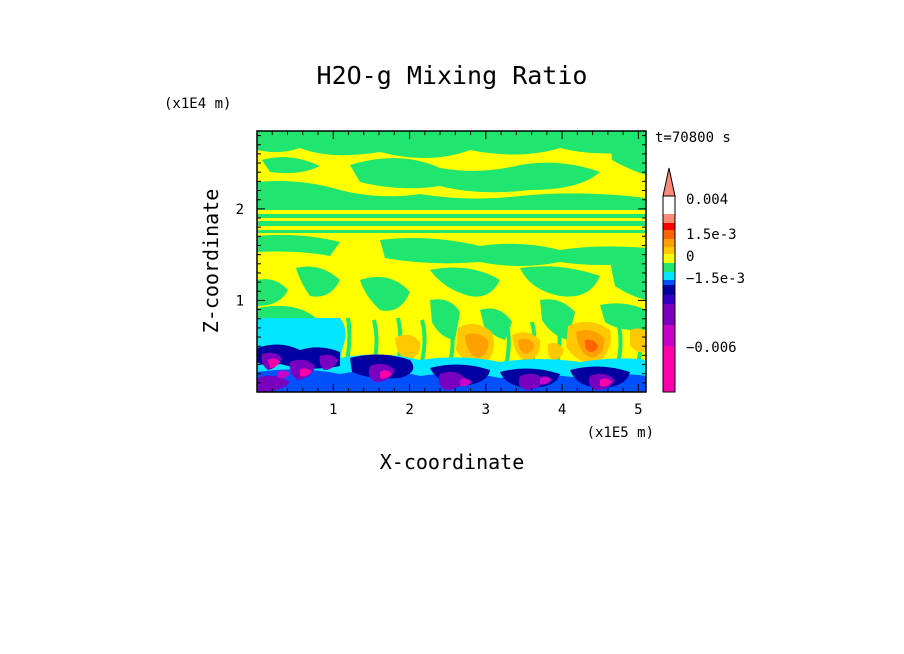  Describe the element at coordinates (693, 138) in the screenshot. I see `time-label: t=70800 s` at that location.